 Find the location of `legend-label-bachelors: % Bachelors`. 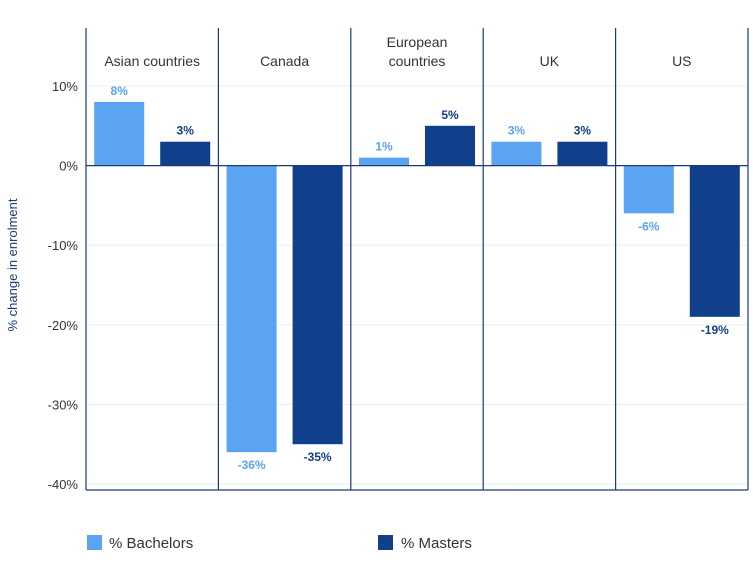

legend-label-bachelors: % Bachelors is located at coordinates (151, 543).